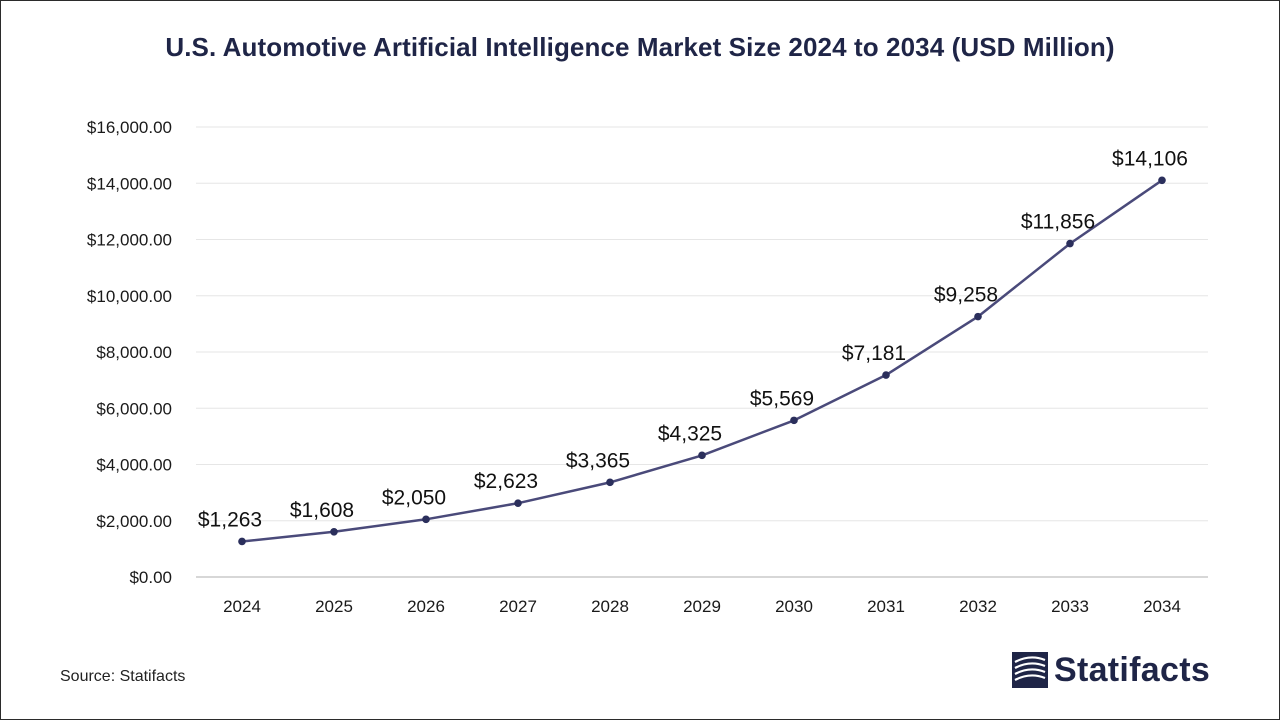  I want to click on source-note: Source: Statifacts, so click(123, 676).